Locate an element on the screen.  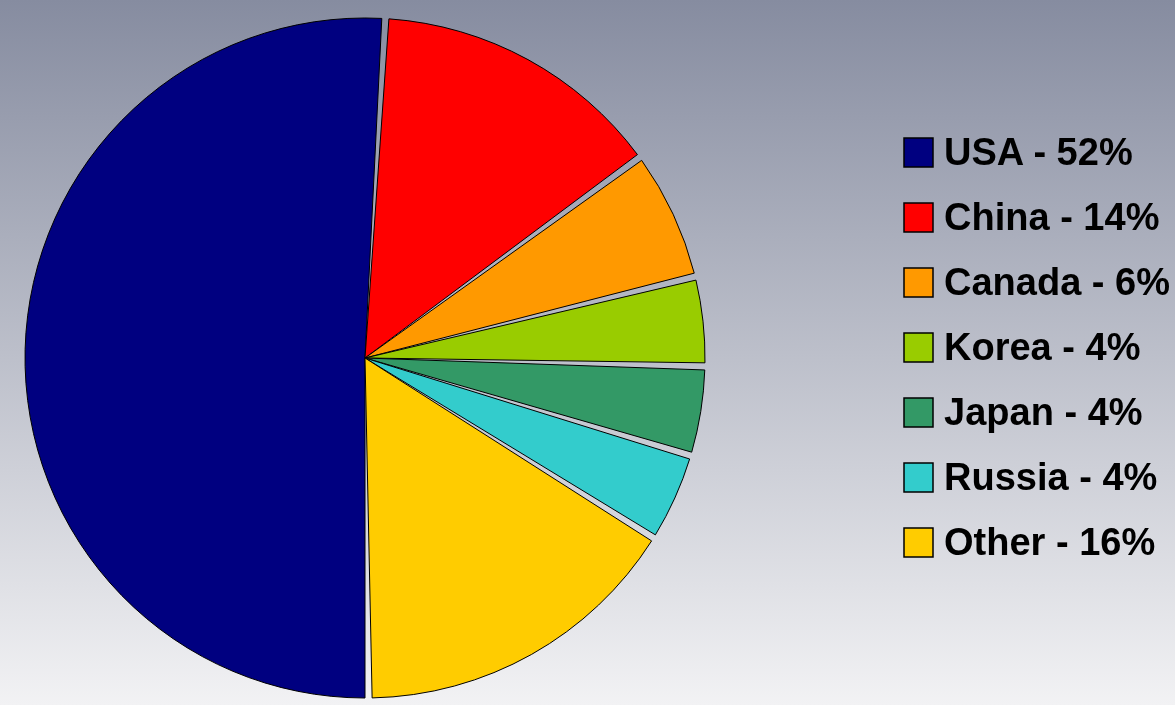
legend-label: Canada - 6% is located at coordinates (1057, 282).